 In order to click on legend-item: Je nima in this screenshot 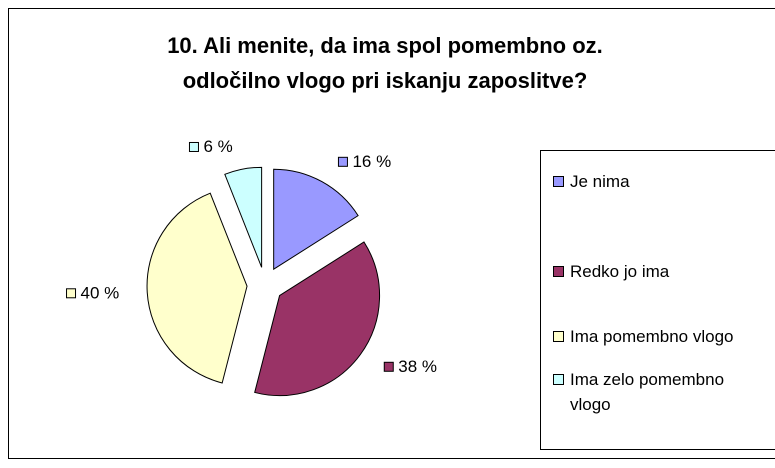, I will do `click(660, 181)`.